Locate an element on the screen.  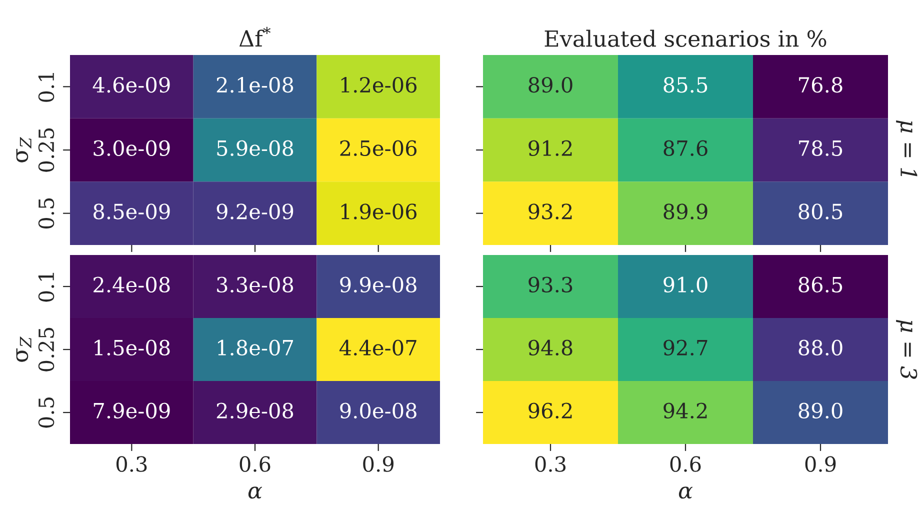
data-label: 1.2e-06 is located at coordinates (379, 84).